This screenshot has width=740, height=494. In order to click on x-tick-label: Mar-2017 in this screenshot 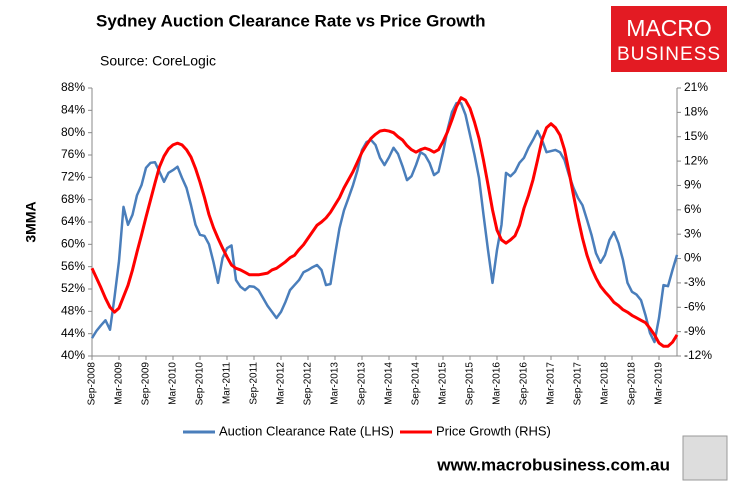, I will do `click(551, 383)`.